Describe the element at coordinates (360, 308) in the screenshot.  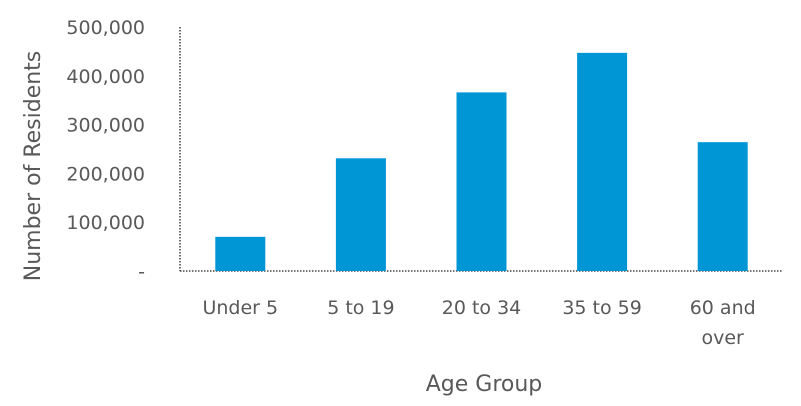
I see `x-tick-label: 5 to 19` at that location.